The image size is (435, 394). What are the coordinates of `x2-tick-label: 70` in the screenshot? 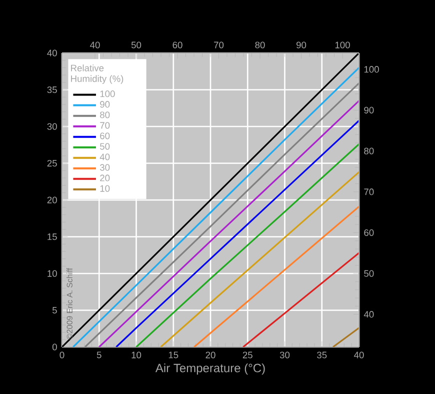 It's located at (219, 45).